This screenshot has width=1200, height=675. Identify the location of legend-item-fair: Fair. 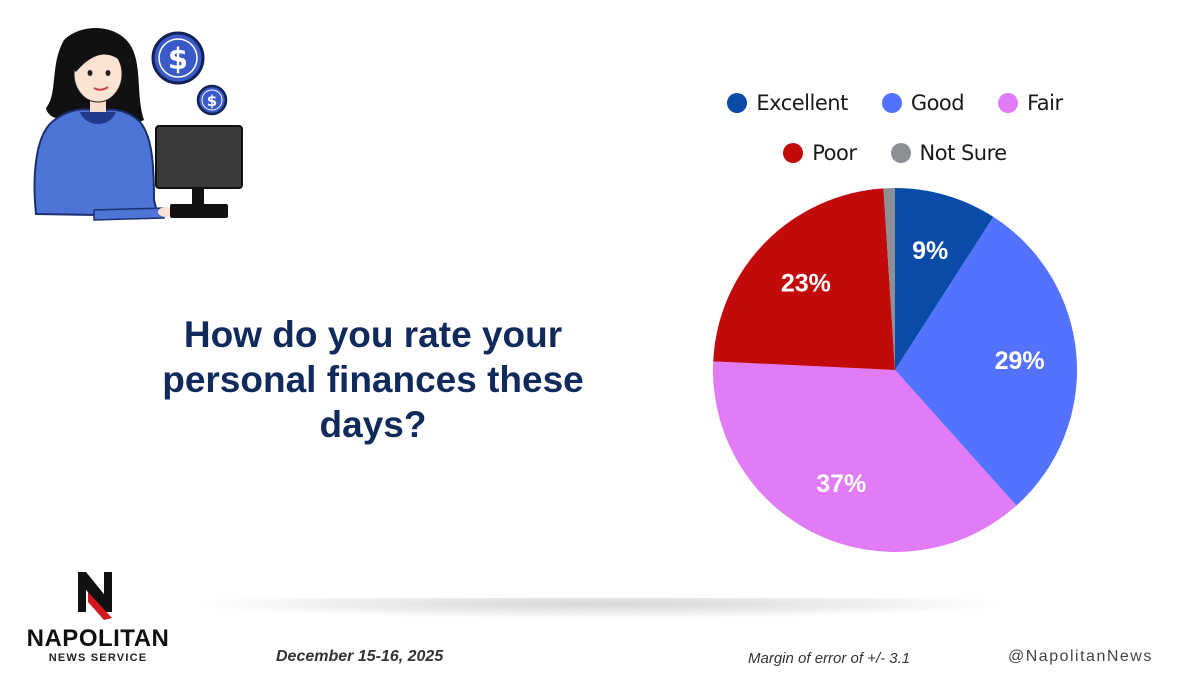
(1030, 103).